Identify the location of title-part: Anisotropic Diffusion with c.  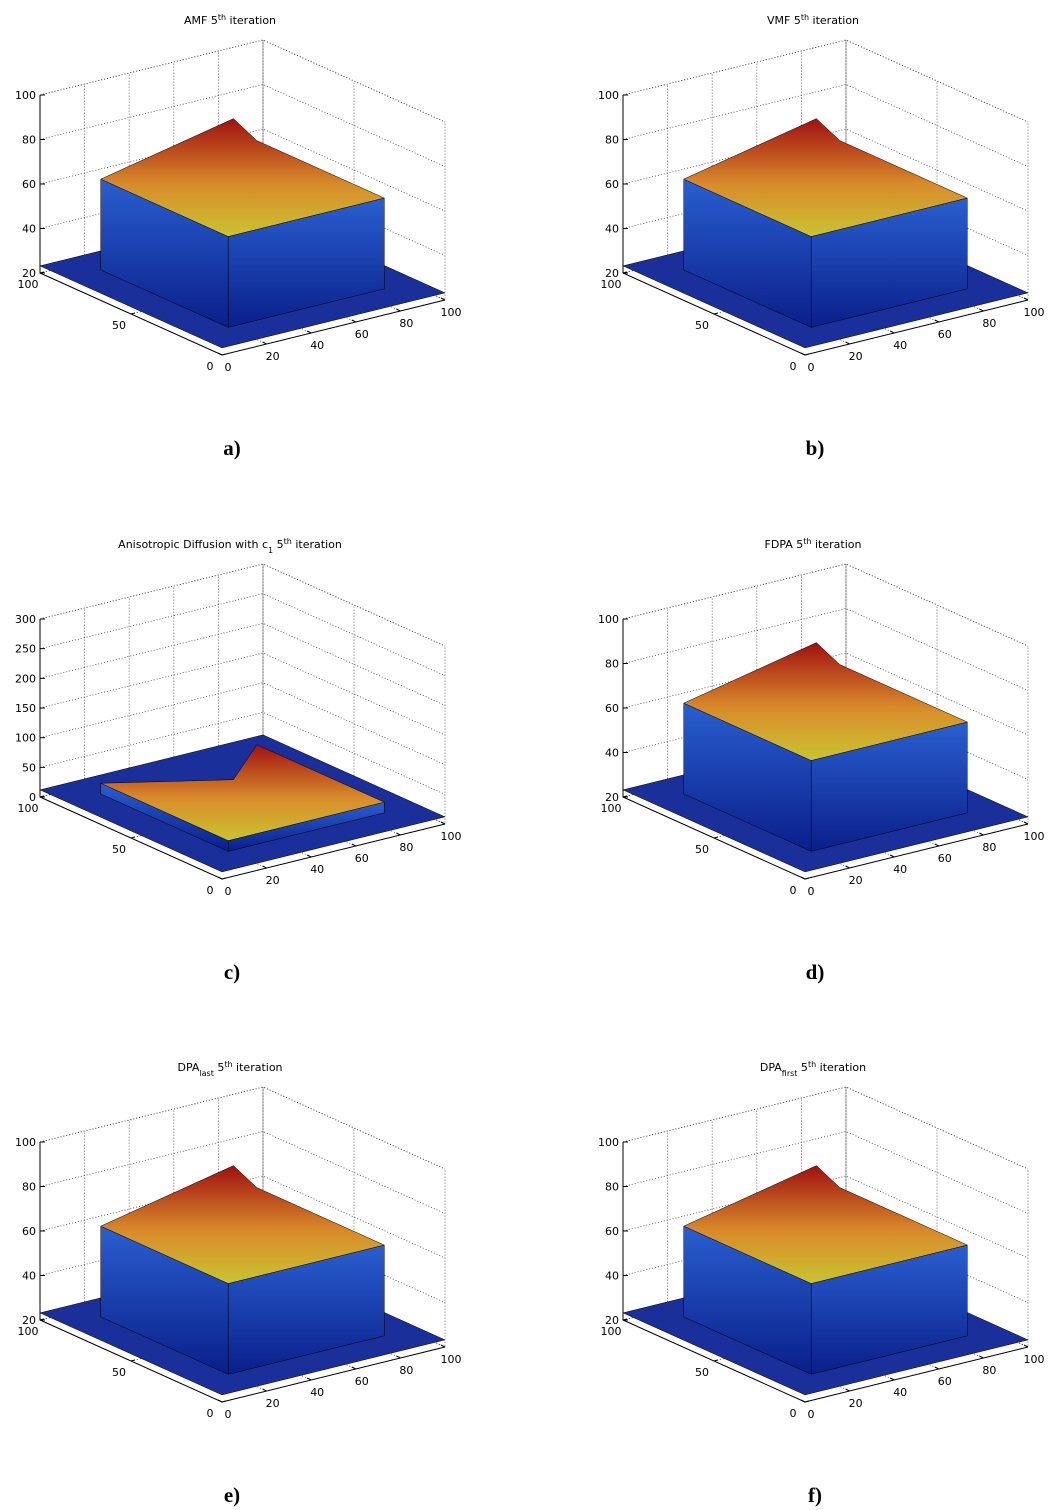
(193, 544).